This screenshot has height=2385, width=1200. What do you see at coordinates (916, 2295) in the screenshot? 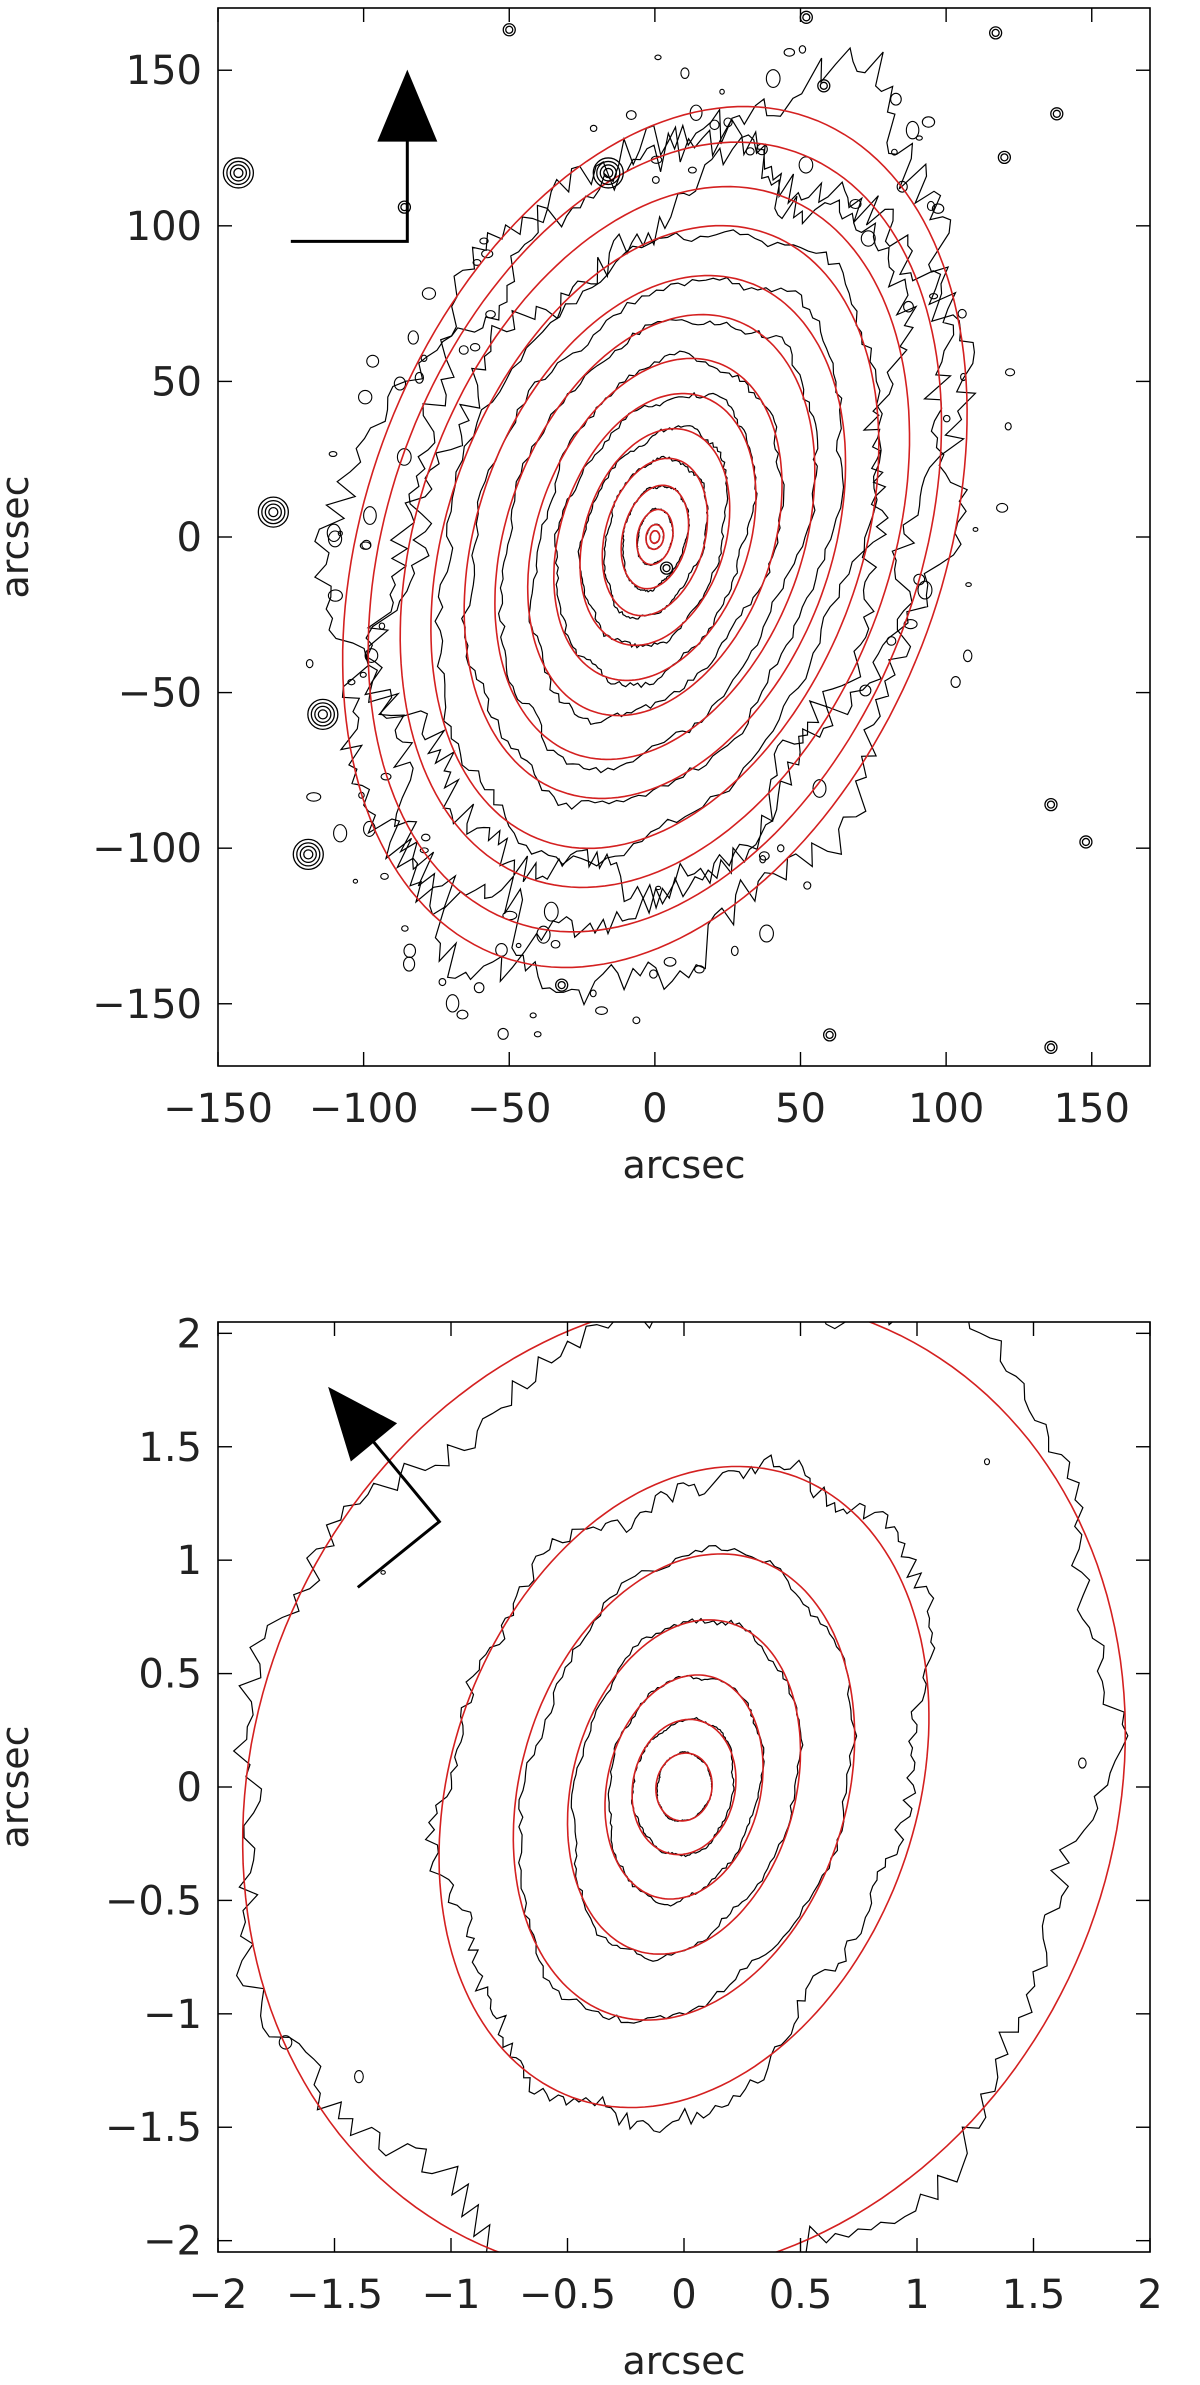
I see `x-tick-label: 1` at bounding box center [916, 2295].